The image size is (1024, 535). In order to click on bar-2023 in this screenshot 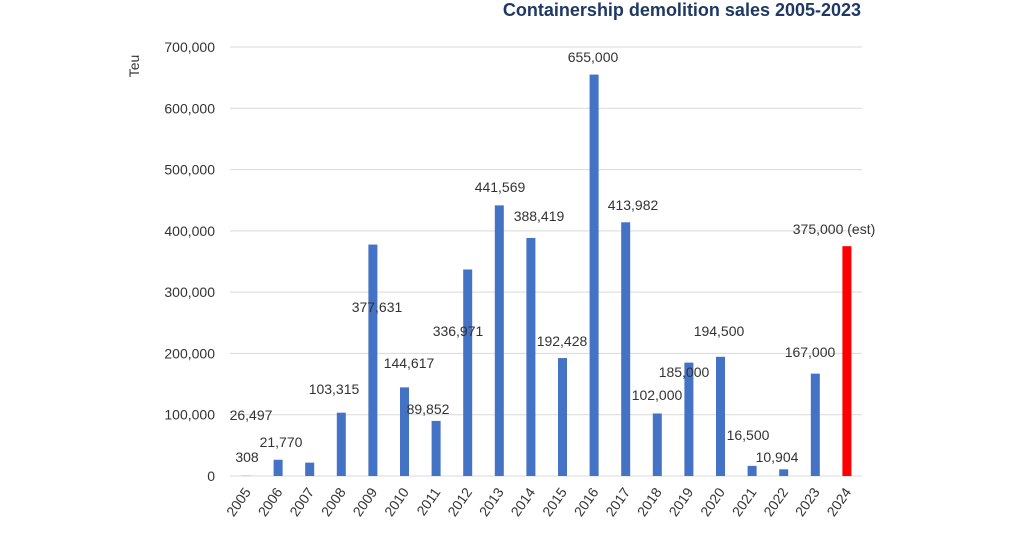, I will do `click(815, 424)`.